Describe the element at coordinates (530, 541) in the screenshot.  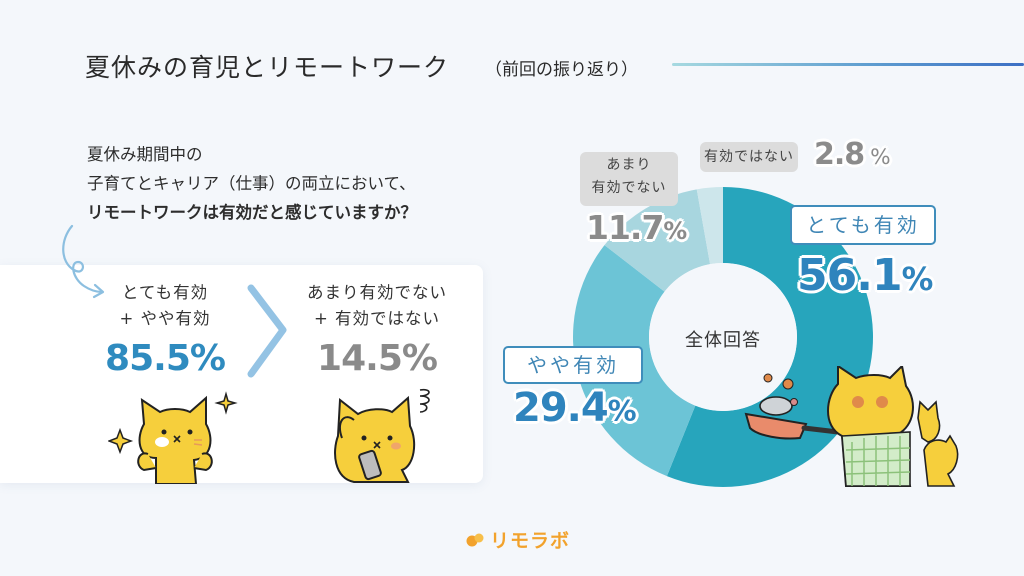
I see `logo-text: リモラボ` at that location.